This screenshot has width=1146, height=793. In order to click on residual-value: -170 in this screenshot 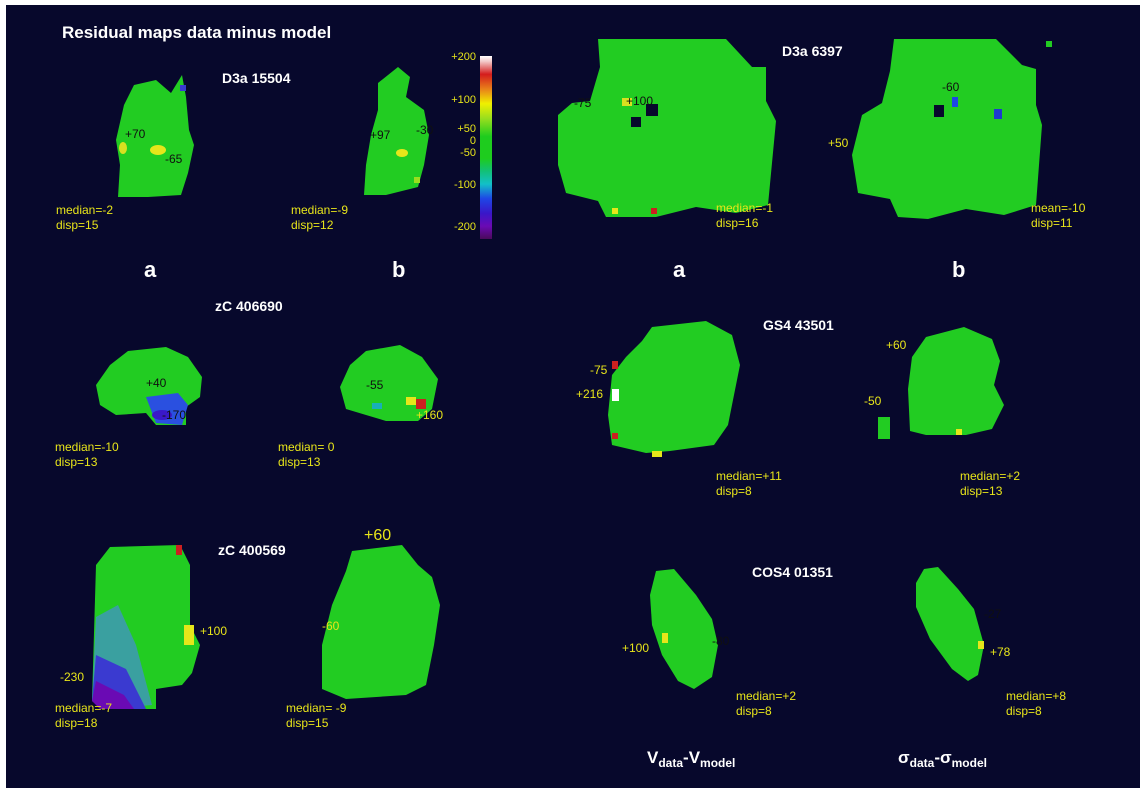, I will do `click(174, 415)`.